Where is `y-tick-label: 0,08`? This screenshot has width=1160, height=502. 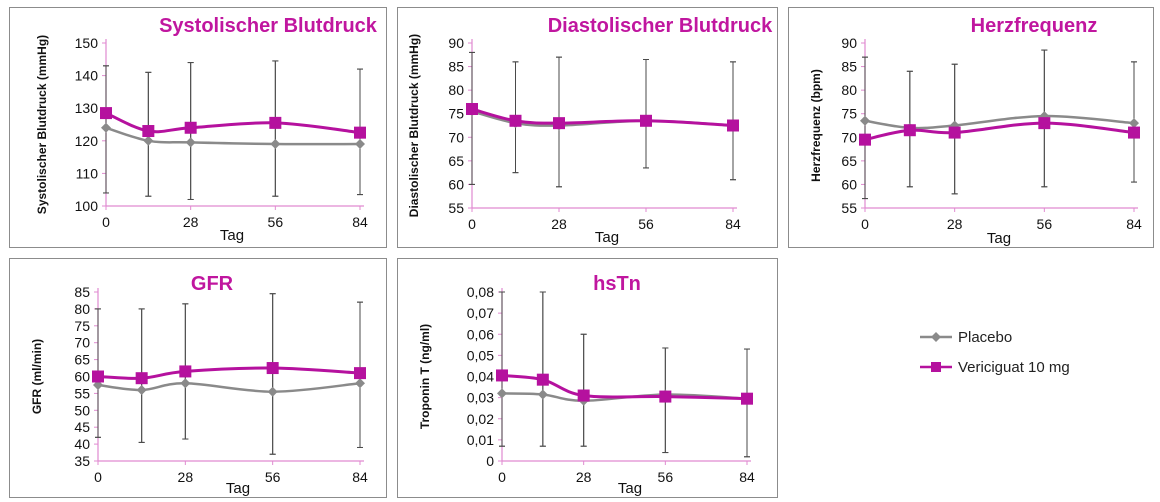 y-tick-label: 0,08 is located at coordinates (480, 292).